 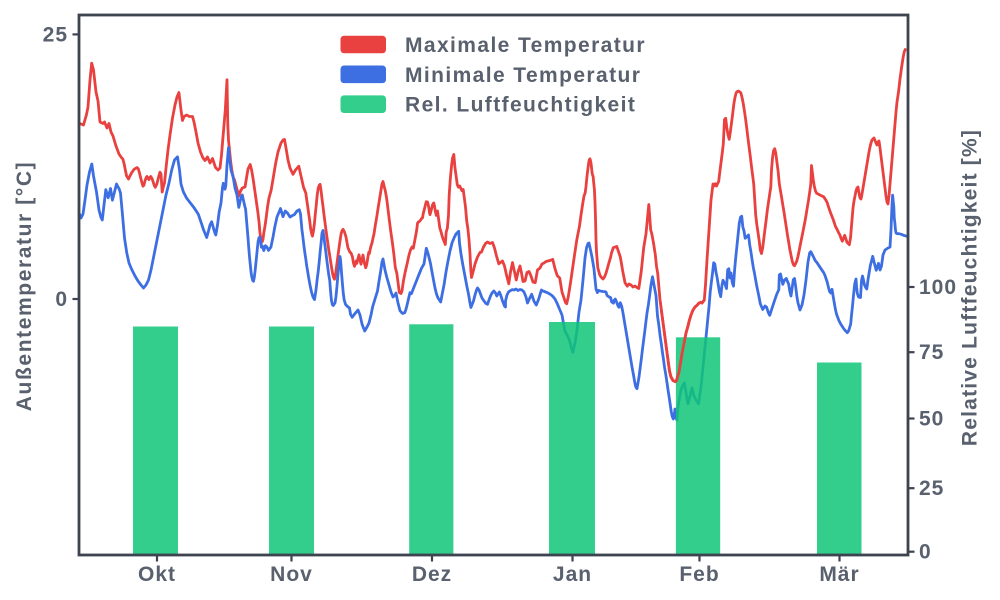 I want to click on svg-text: Mär, so click(x=839, y=574).